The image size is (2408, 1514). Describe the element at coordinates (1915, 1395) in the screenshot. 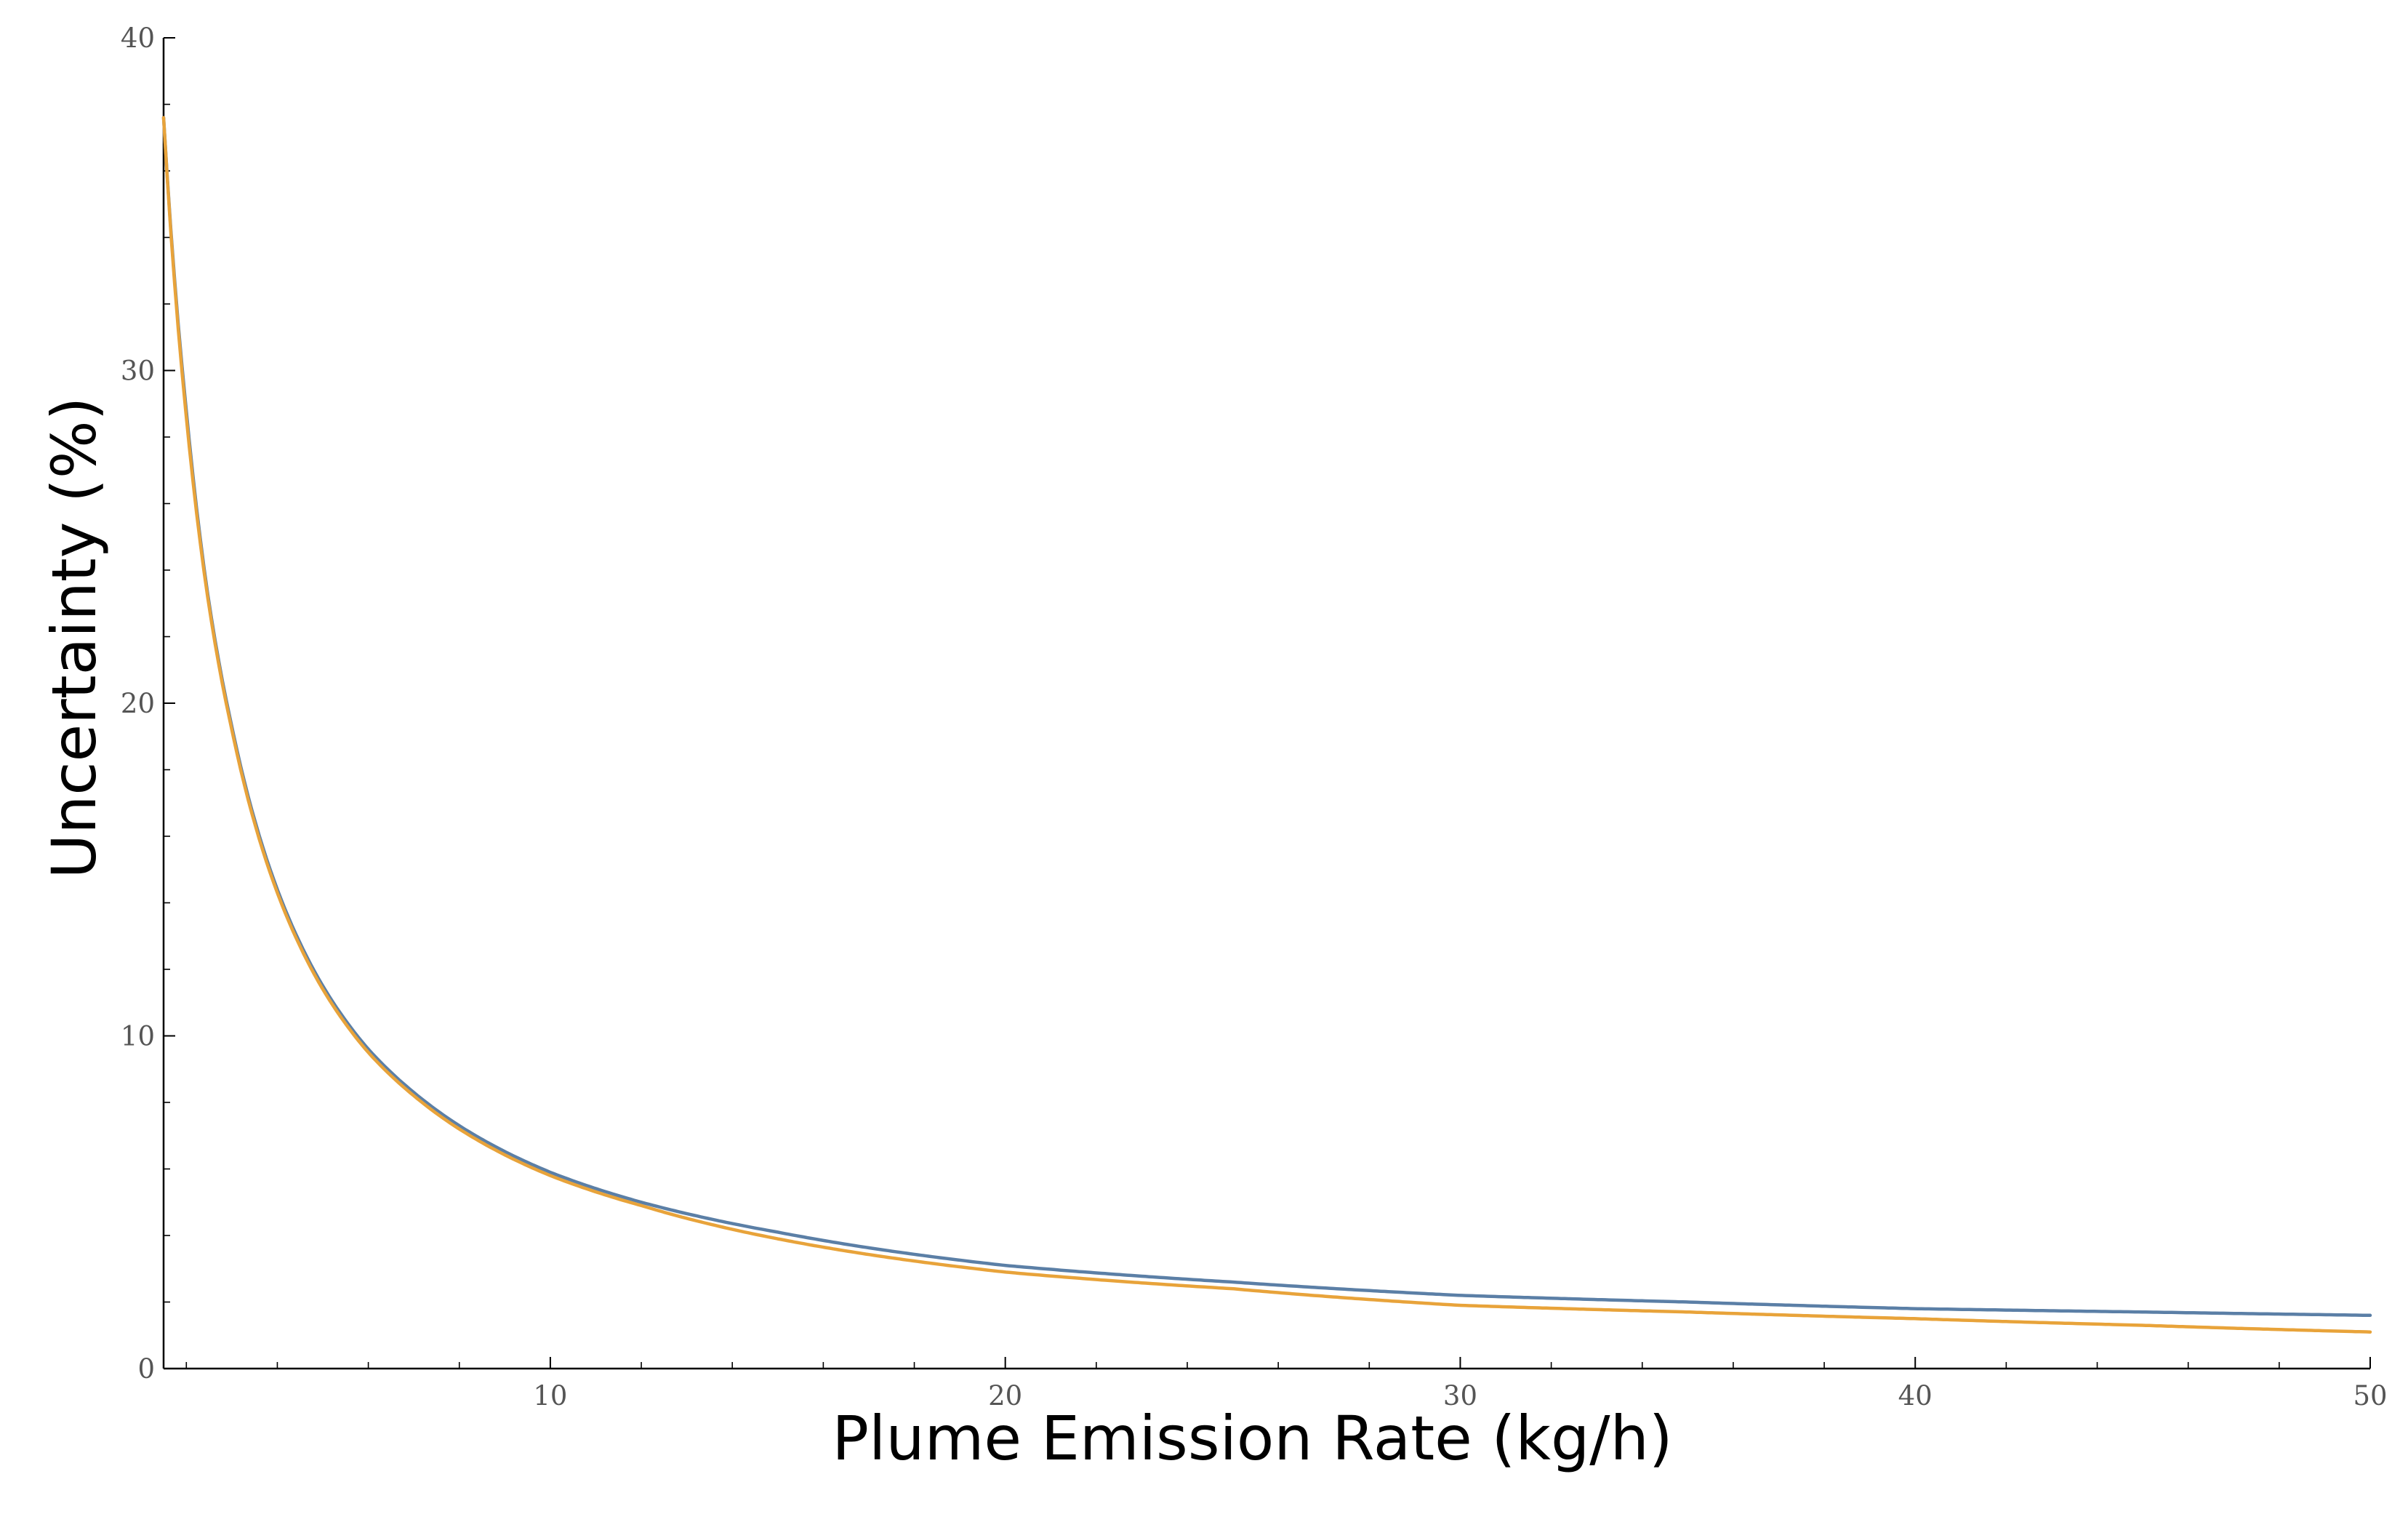

I see `x-tick-label: 40` at that location.